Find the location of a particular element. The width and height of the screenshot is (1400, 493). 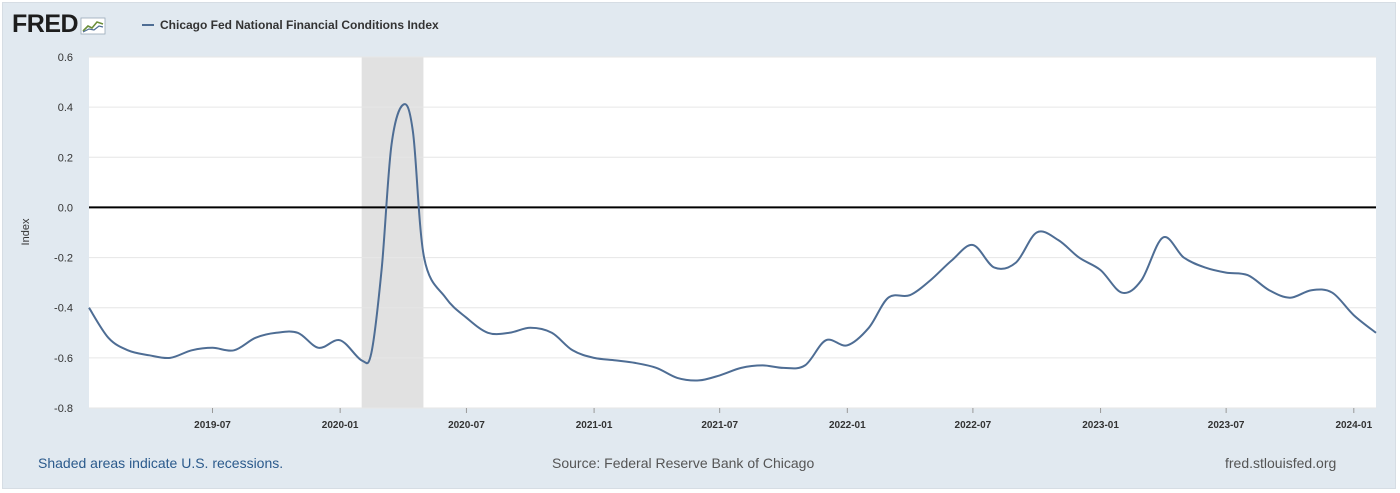

y-tick-label: 0.2 is located at coordinates (65, 158).